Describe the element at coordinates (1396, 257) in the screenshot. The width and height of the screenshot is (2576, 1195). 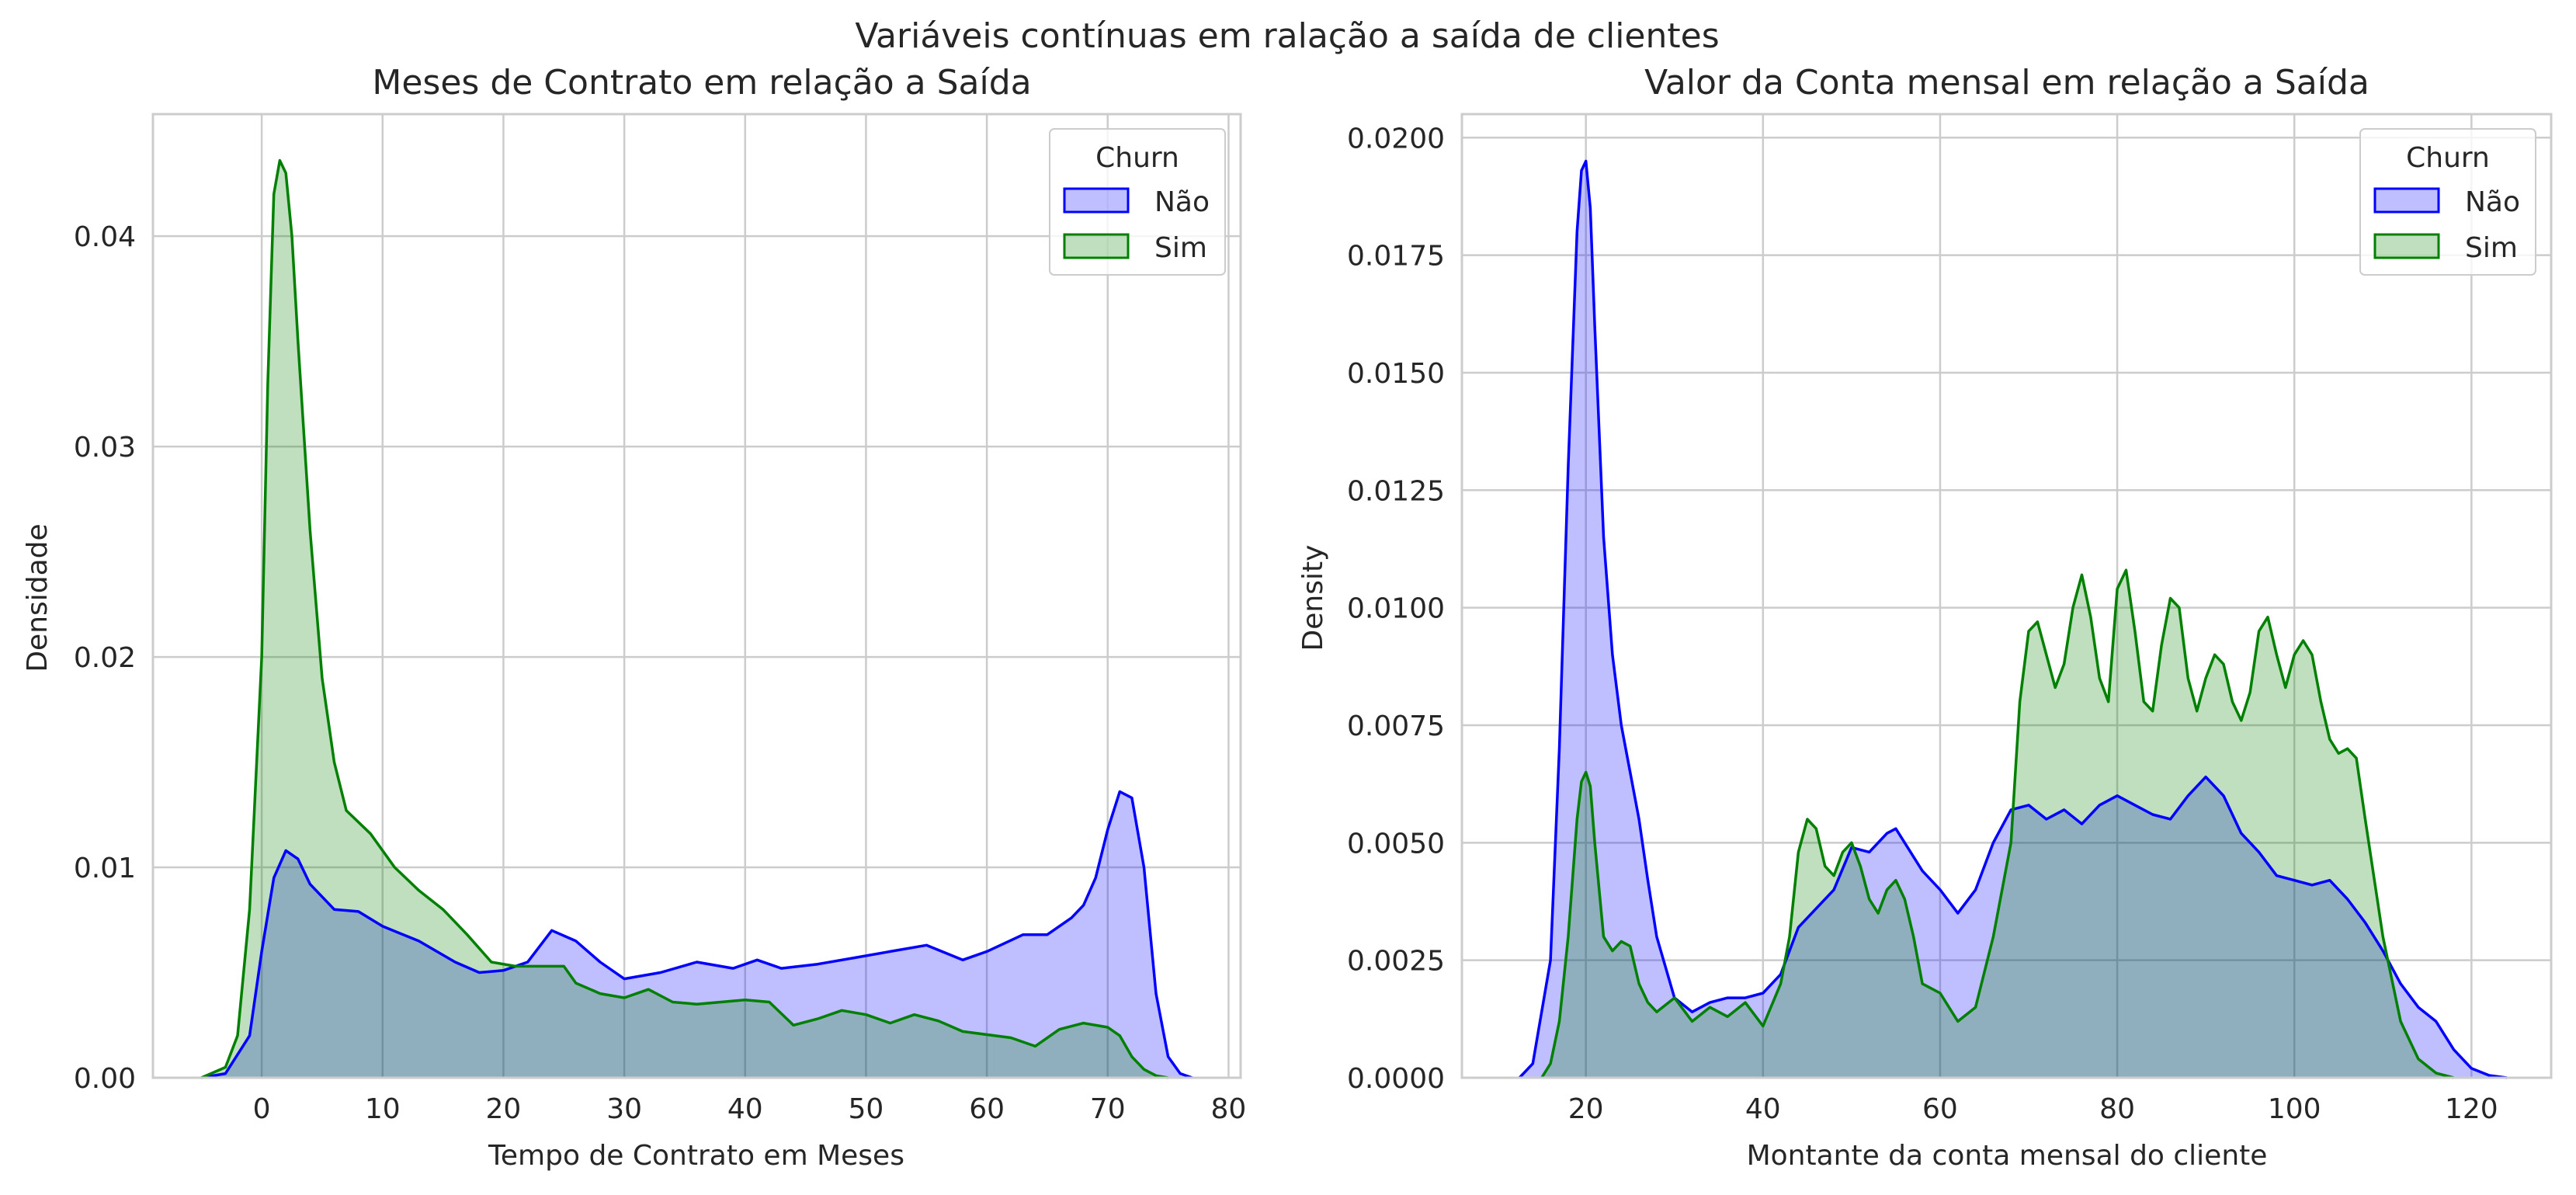
I see `right-y-tick-label: 0.0175` at that location.